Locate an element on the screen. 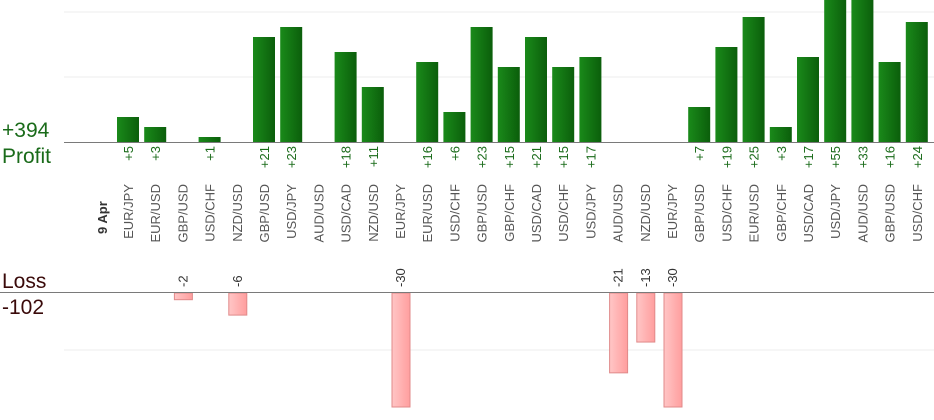 This screenshot has height=420, width=934. loss-value-label: -21 is located at coordinates (618, 277).